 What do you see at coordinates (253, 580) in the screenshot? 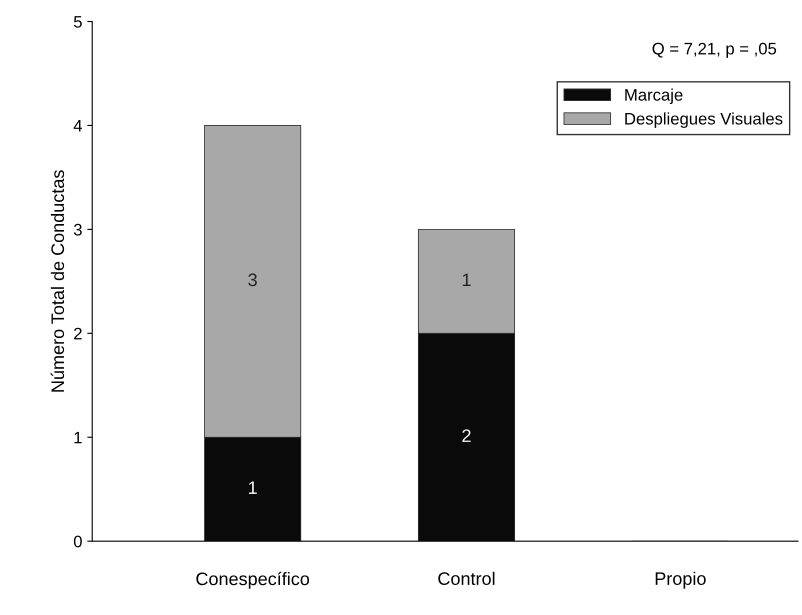
I see `x-tick-label: Conespecífico` at bounding box center [253, 580].